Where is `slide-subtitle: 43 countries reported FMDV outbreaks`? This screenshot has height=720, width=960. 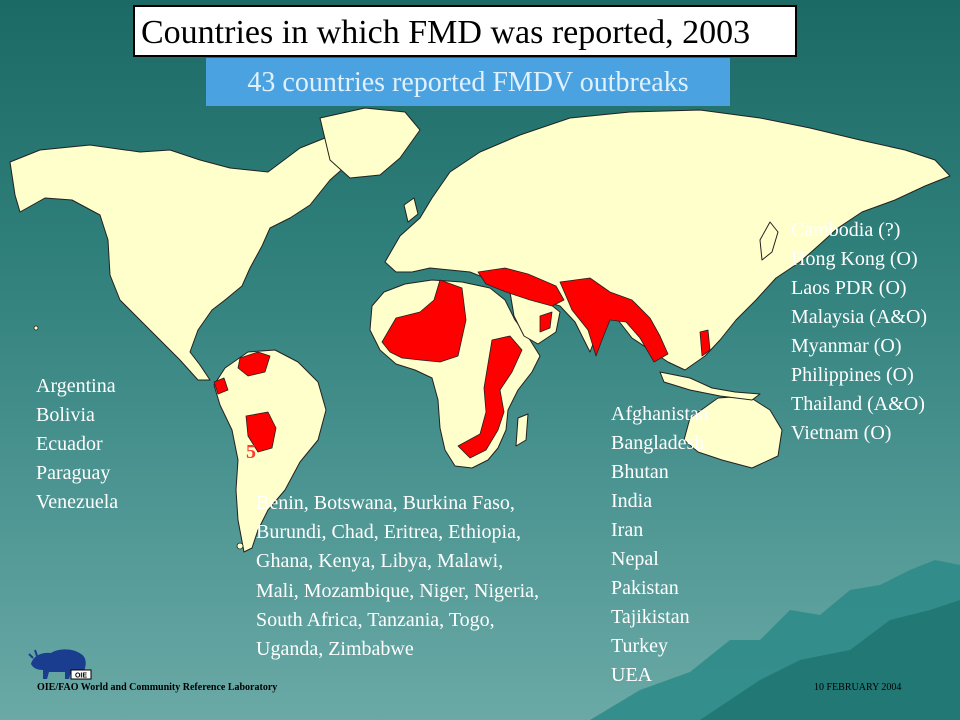
slide-subtitle: 43 countries reported FMDV outbreaks is located at coordinates (468, 82).